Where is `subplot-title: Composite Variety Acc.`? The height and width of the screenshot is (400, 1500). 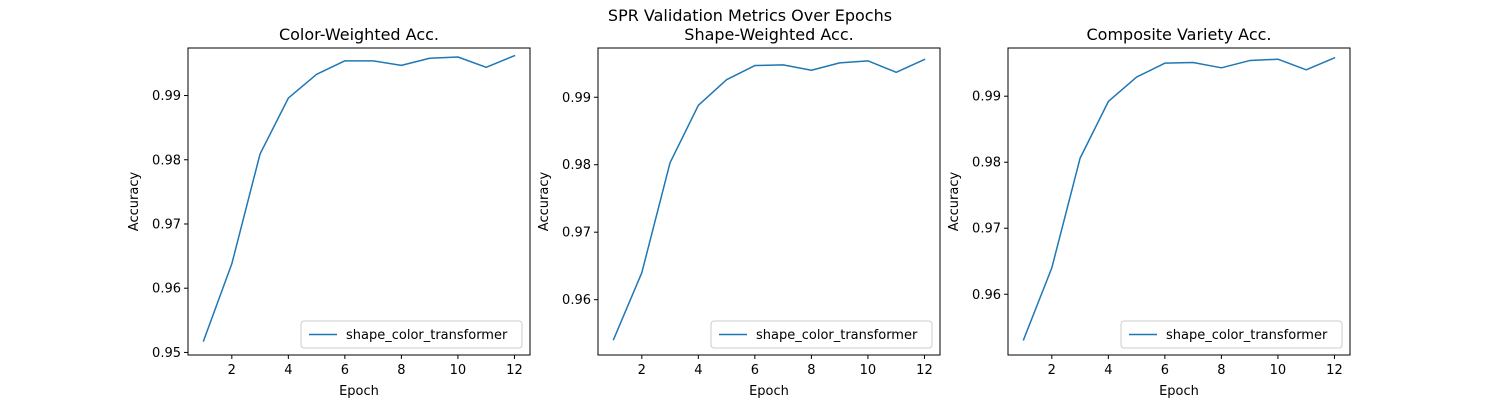
subplot-title: Composite Variety Acc. is located at coordinates (1178, 34).